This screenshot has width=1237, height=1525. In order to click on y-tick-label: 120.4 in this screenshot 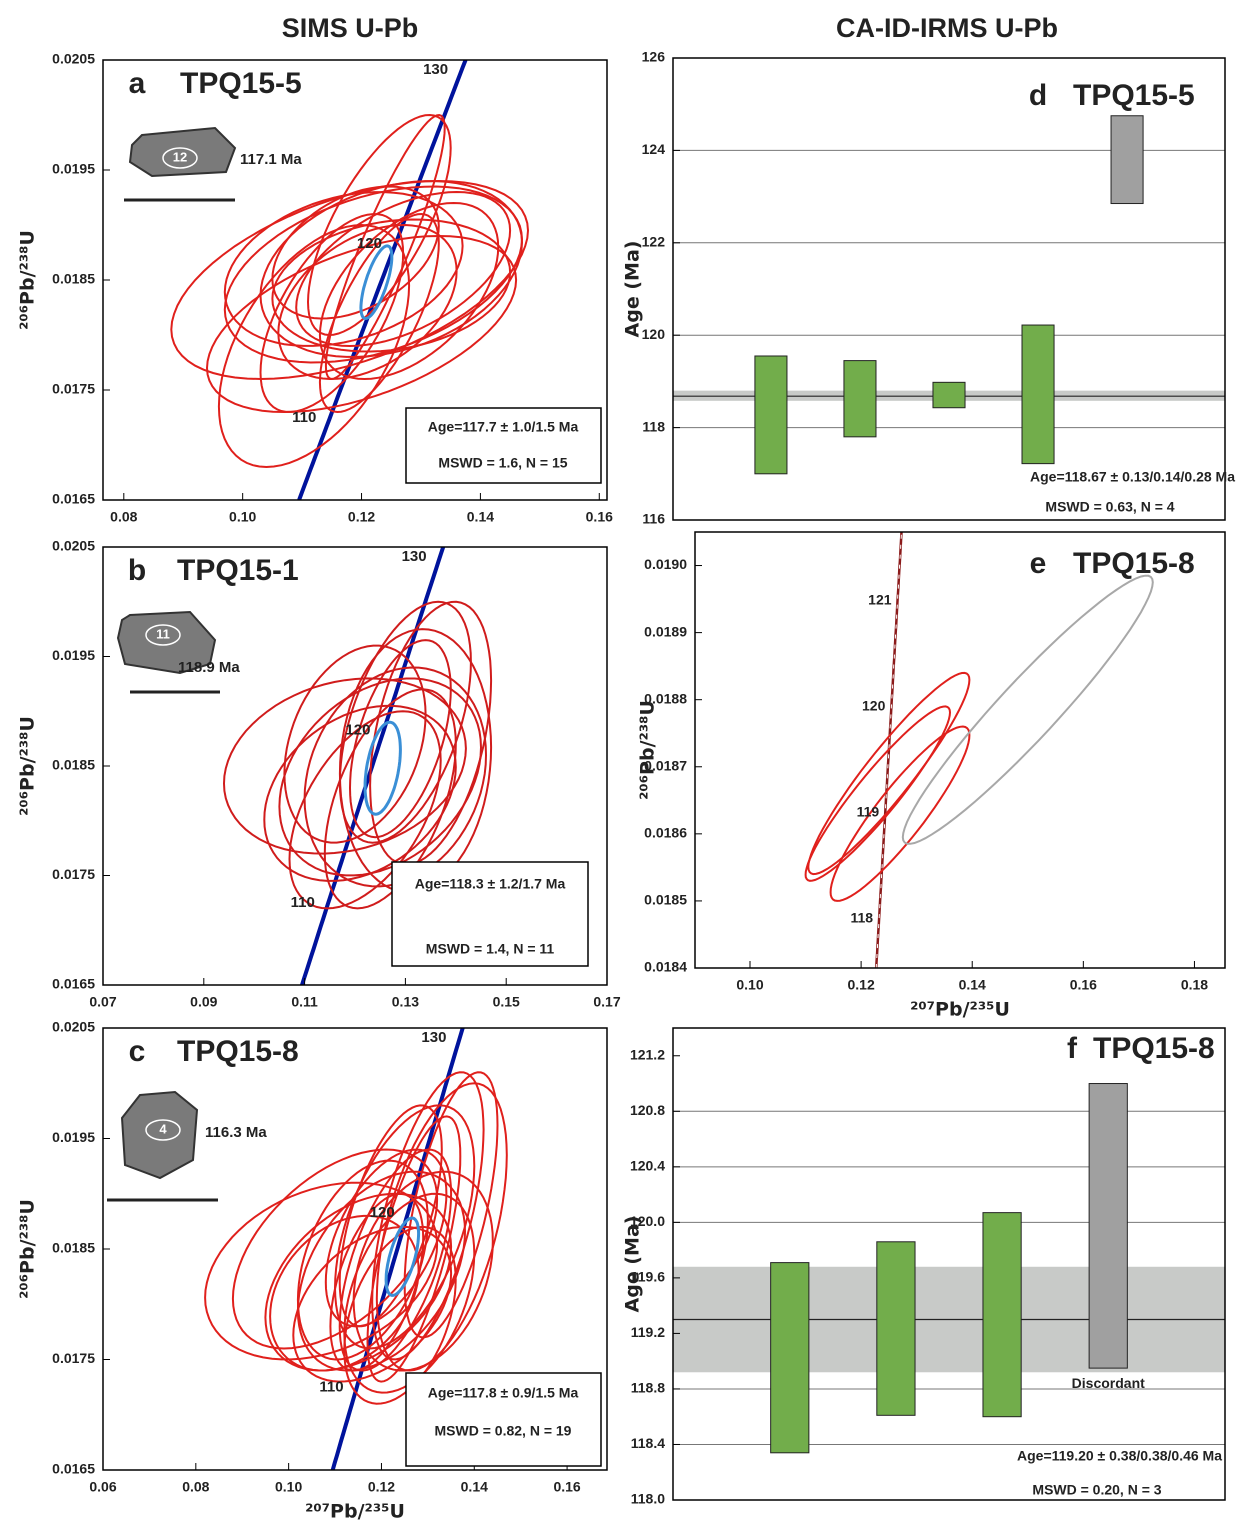, I will do `click(647, 1166)`.